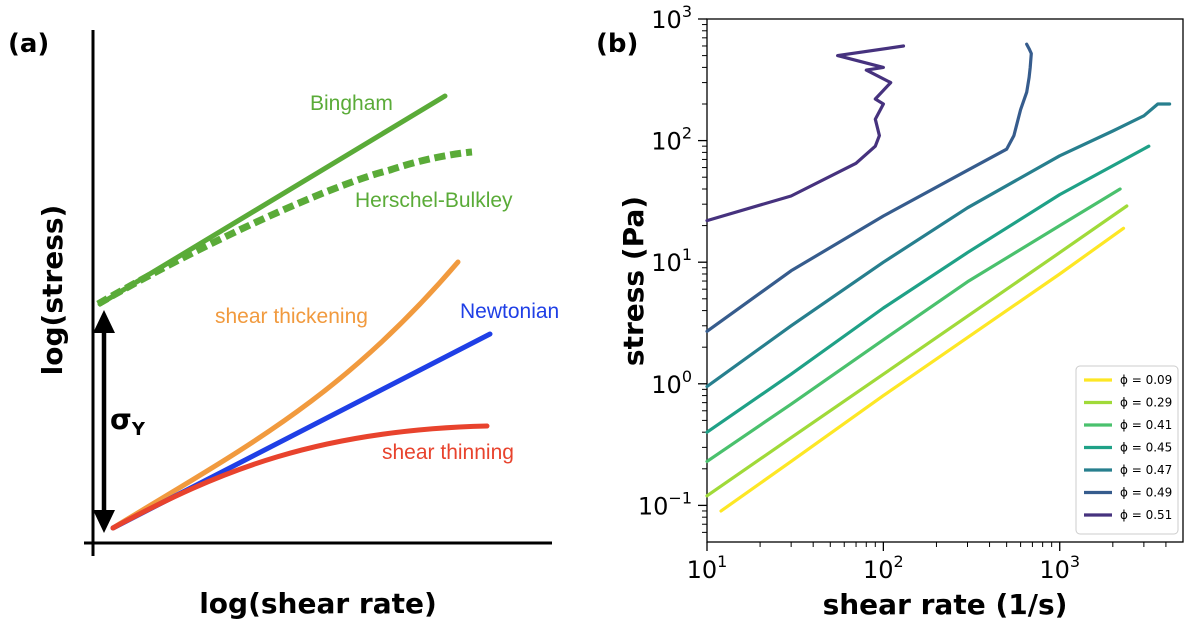  I want to click on x-tick-label: 10², so click(883, 568).